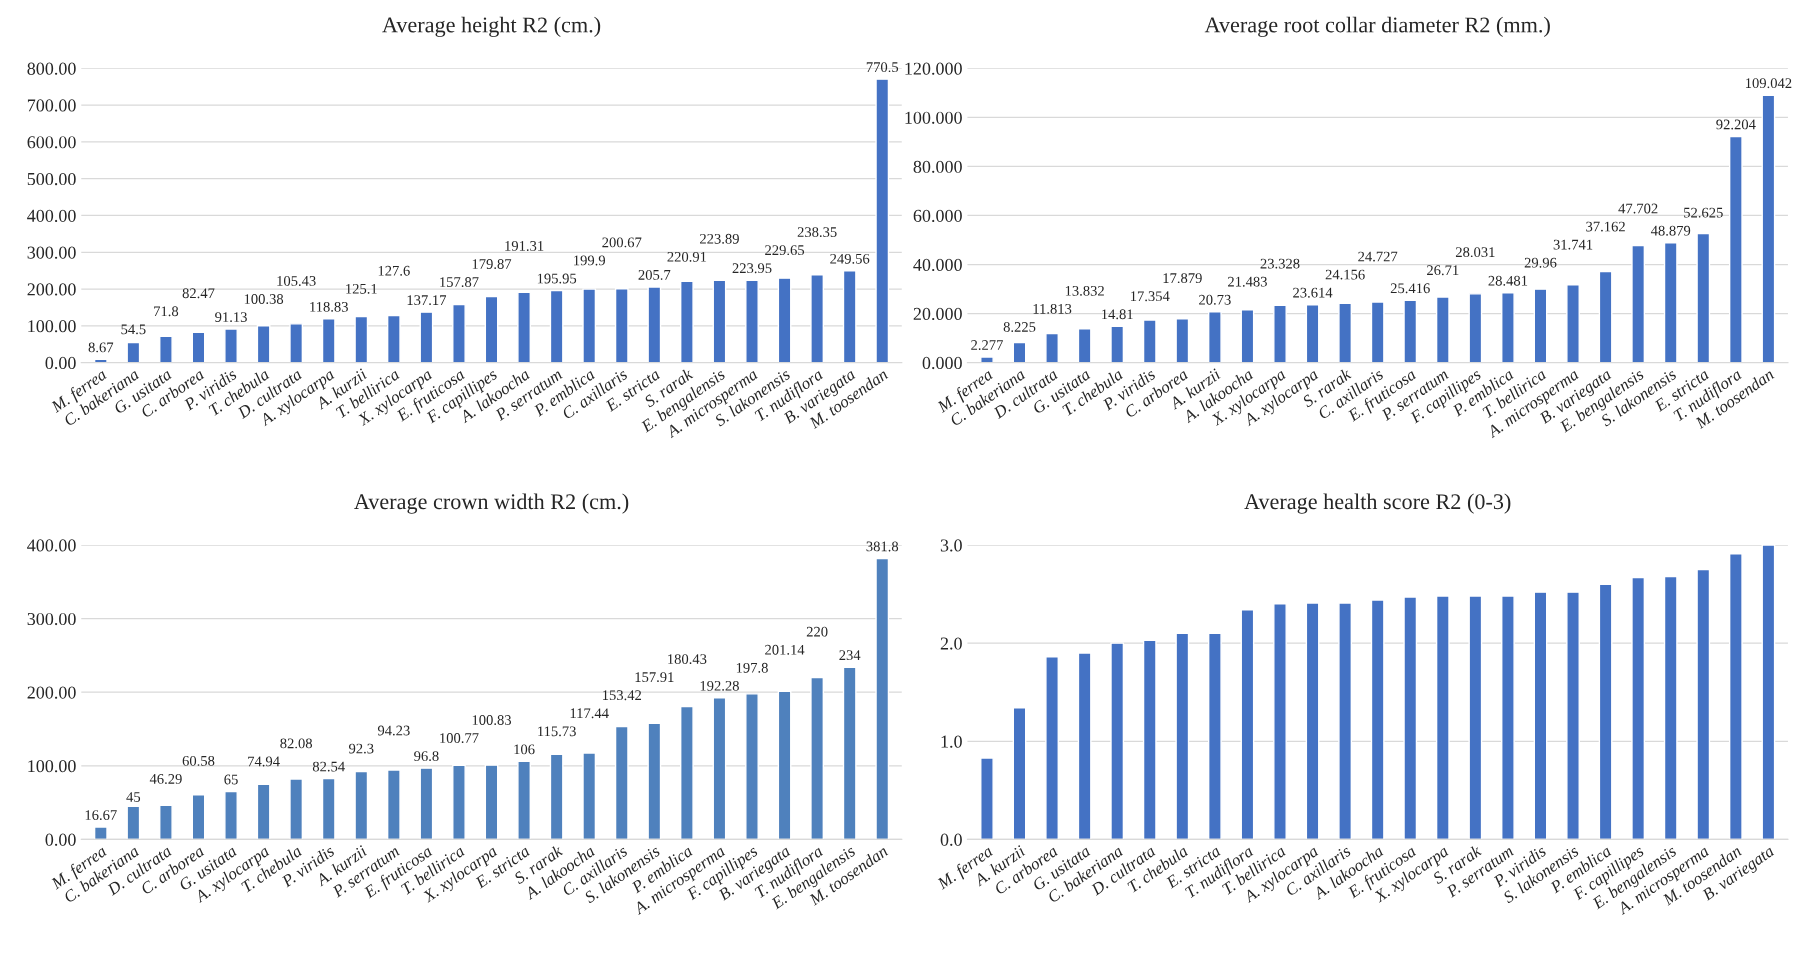 This screenshot has height=976, width=1806. What do you see at coordinates (426, 756) in the screenshot?
I see `data-label: 96.8` at bounding box center [426, 756].